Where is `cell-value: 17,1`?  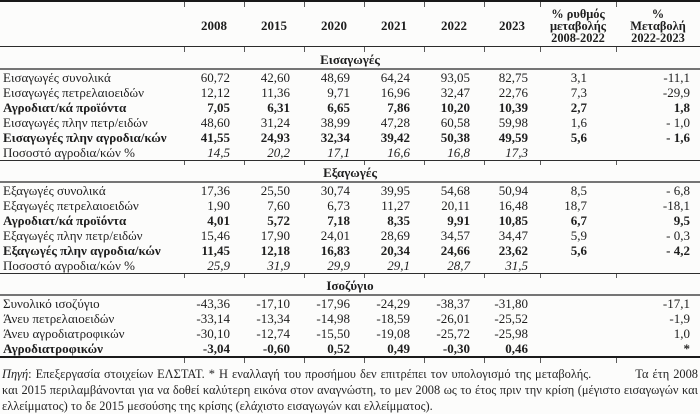 cell-value: 17,1 is located at coordinates (338, 152).